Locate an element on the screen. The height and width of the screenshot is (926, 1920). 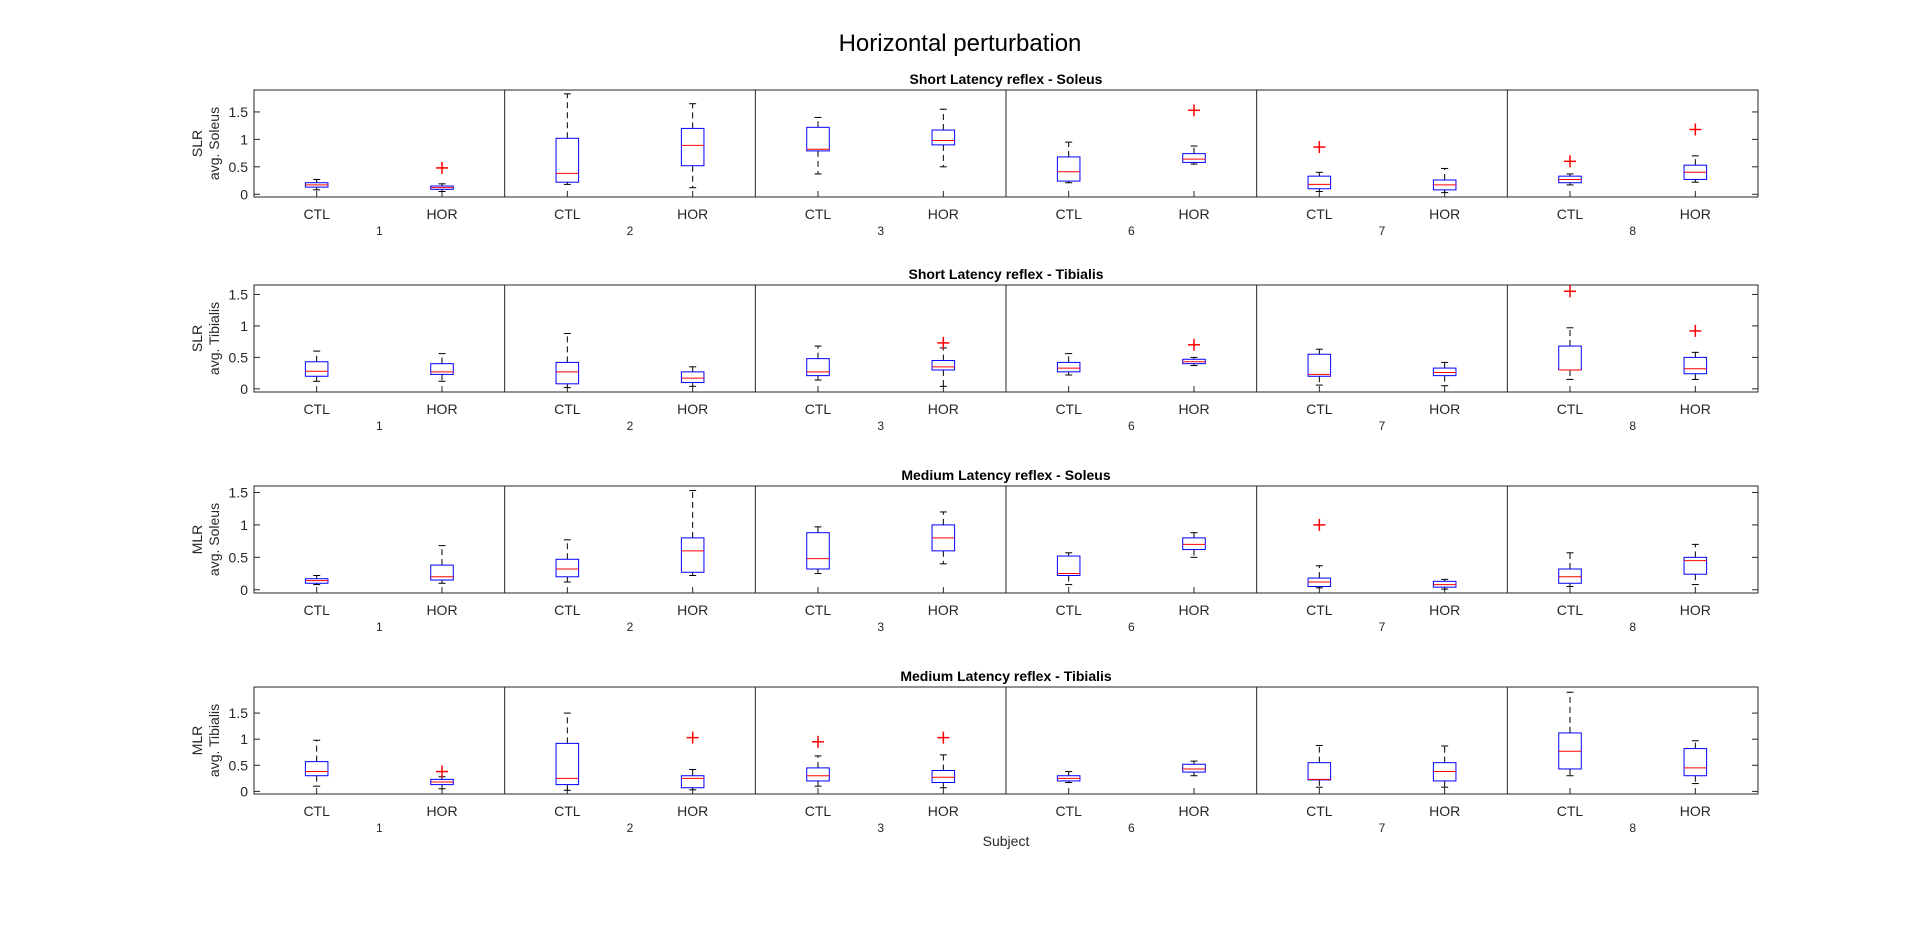
y-axis-label-line: avg. Tibialis is located at coordinates (214, 338).